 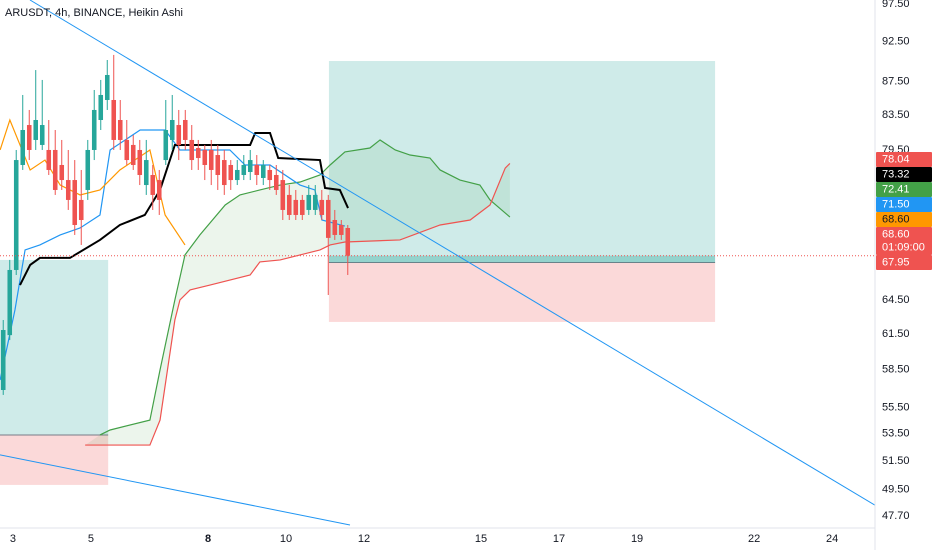 I want to click on position-open-pnl, so click(x=522, y=259).